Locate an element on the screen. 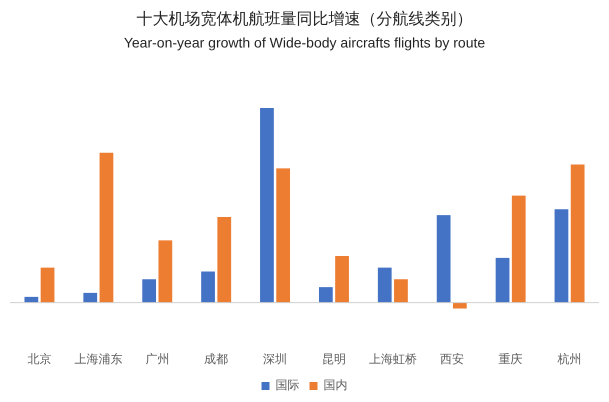  legend-label: 国内 is located at coordinates (336, 385).